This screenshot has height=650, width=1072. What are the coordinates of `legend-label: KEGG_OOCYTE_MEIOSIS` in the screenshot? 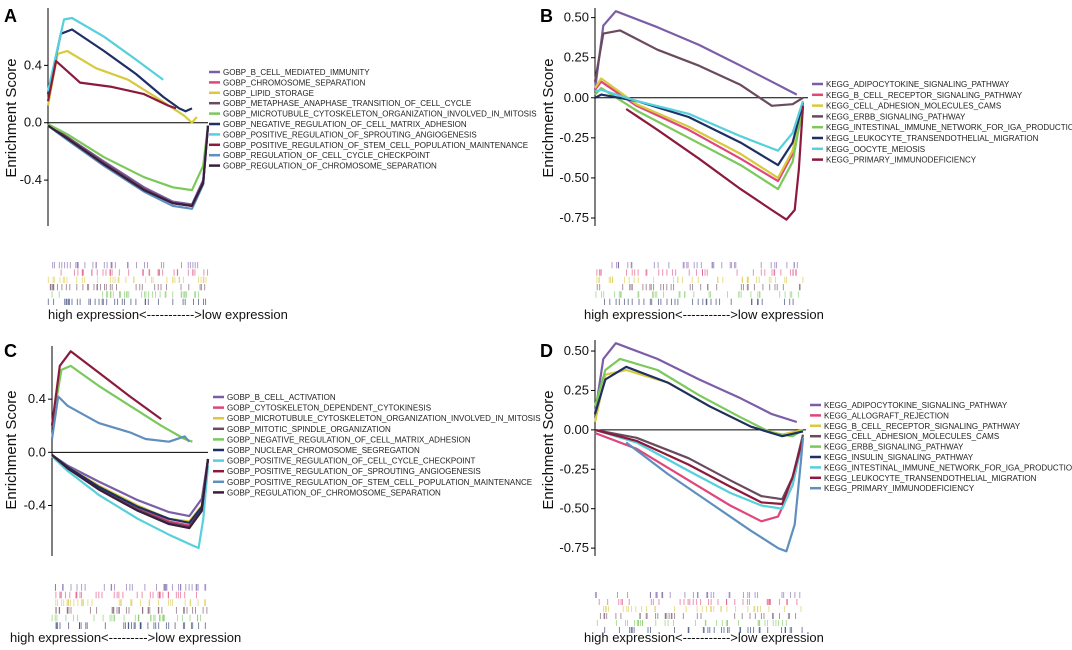 It's located at (875, 149).